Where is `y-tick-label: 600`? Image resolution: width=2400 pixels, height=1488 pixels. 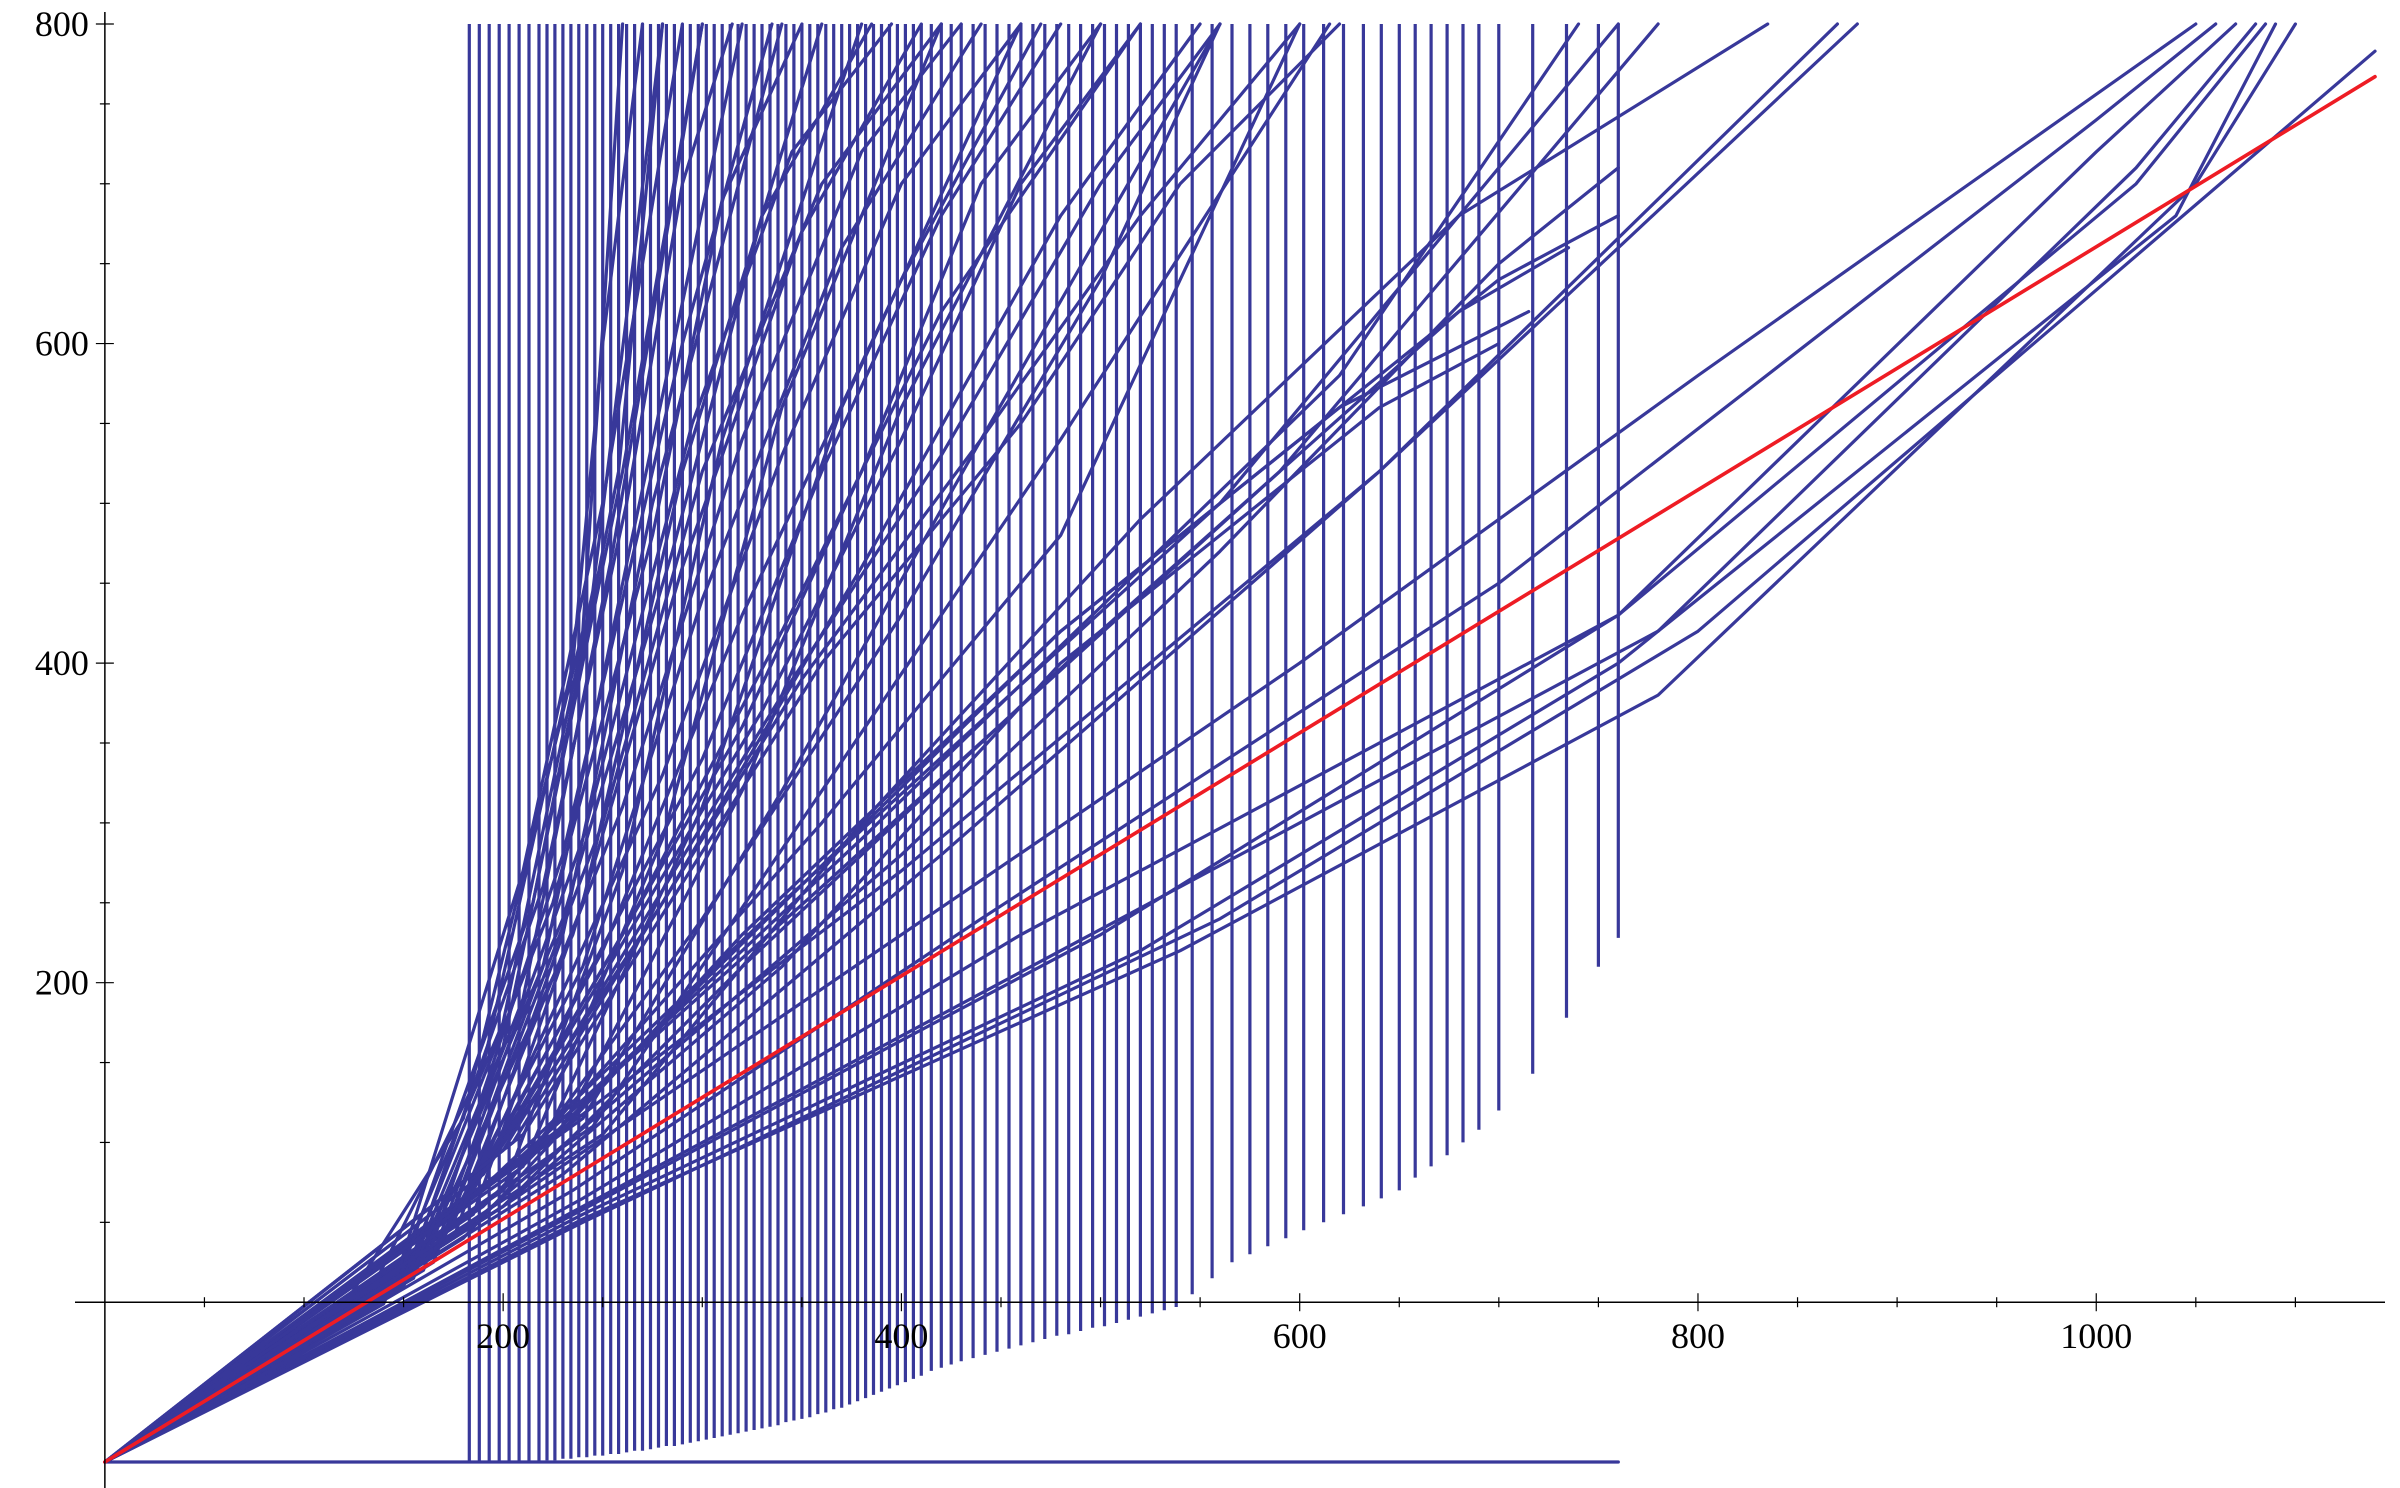 y-tick-label: 600 is located at coordinates (62, 344).